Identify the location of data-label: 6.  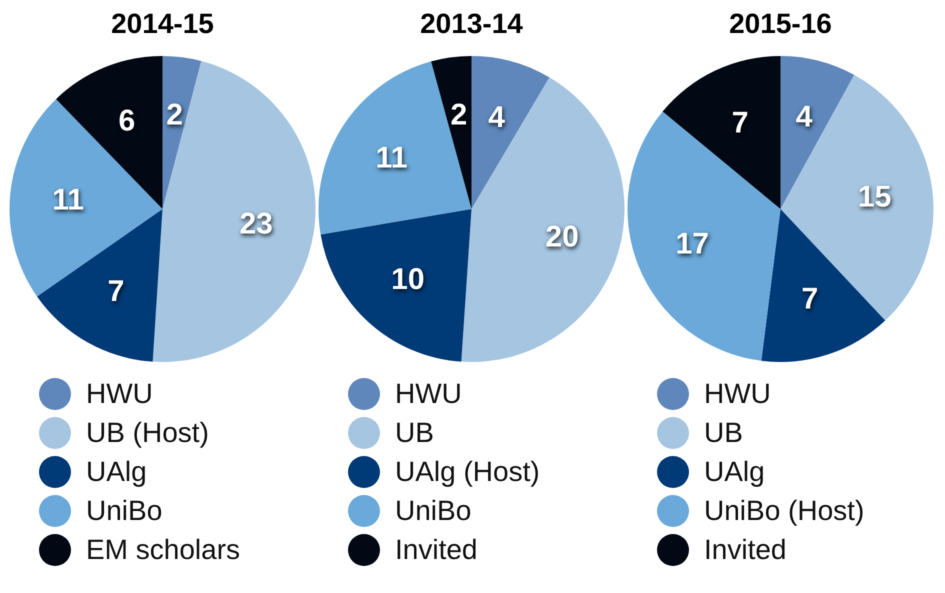
(127, 121).